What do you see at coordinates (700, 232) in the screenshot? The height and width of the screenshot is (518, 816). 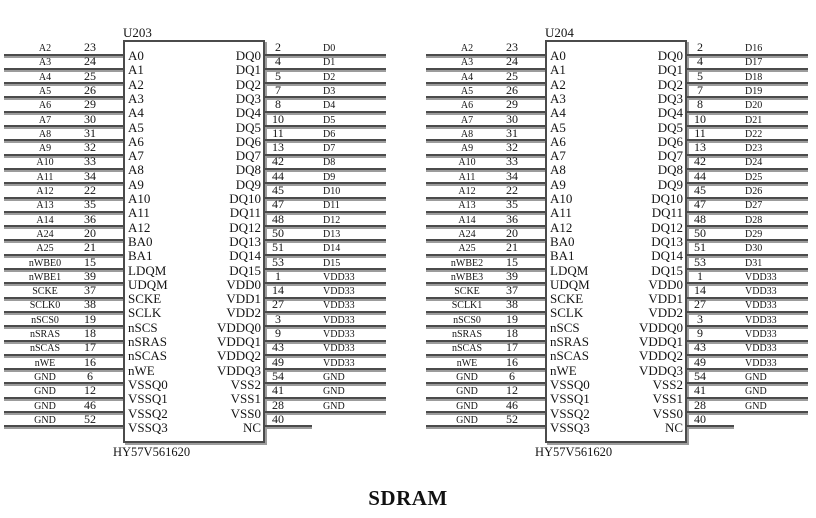 I see `pin-number: 50` at bounding box center [700, 232].